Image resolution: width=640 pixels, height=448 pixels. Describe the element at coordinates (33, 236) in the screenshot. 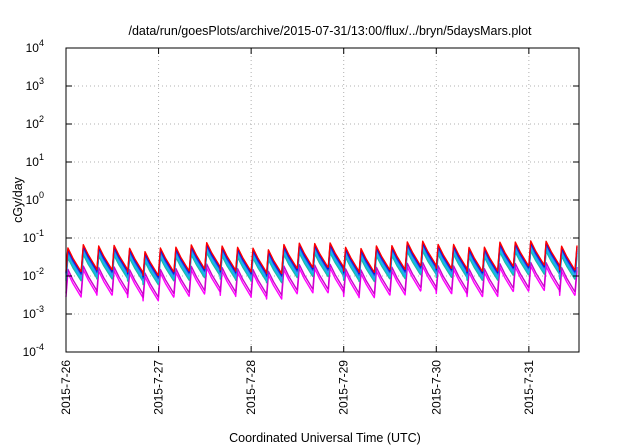

I see `y-tick-label: 10⁻¹` at that location.